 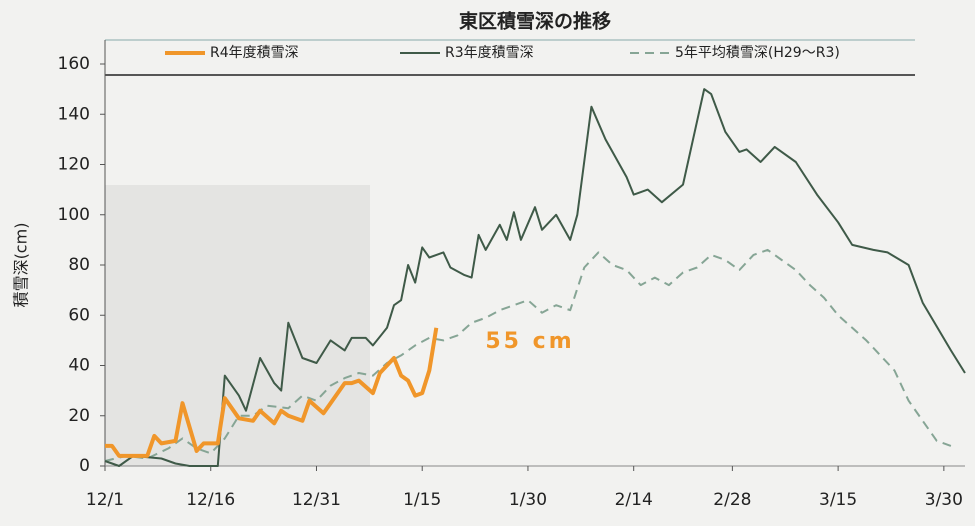 What do you see at coordinates (422, 500) in the screenshot?
I see `x-tick-label: 1/15` at bounding box center [422, 500].